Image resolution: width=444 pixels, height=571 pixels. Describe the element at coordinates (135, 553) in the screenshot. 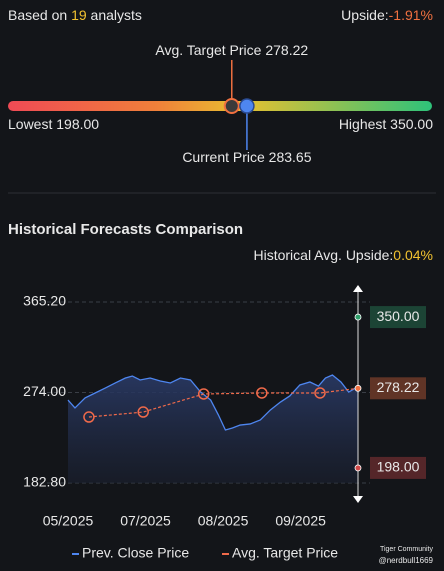

I see `legend-label: Prev. Close Price` at that location.